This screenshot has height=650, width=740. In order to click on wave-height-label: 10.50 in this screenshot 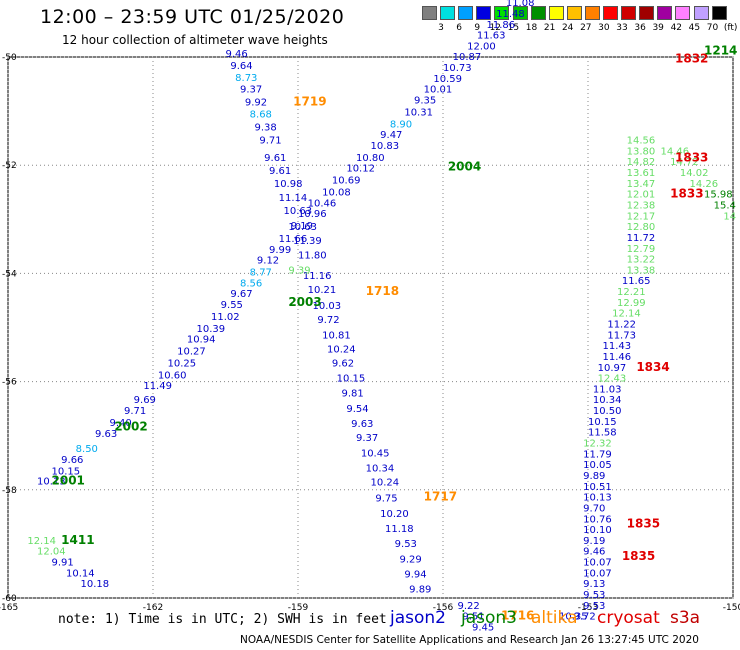, I will do `click(607, 411)`.